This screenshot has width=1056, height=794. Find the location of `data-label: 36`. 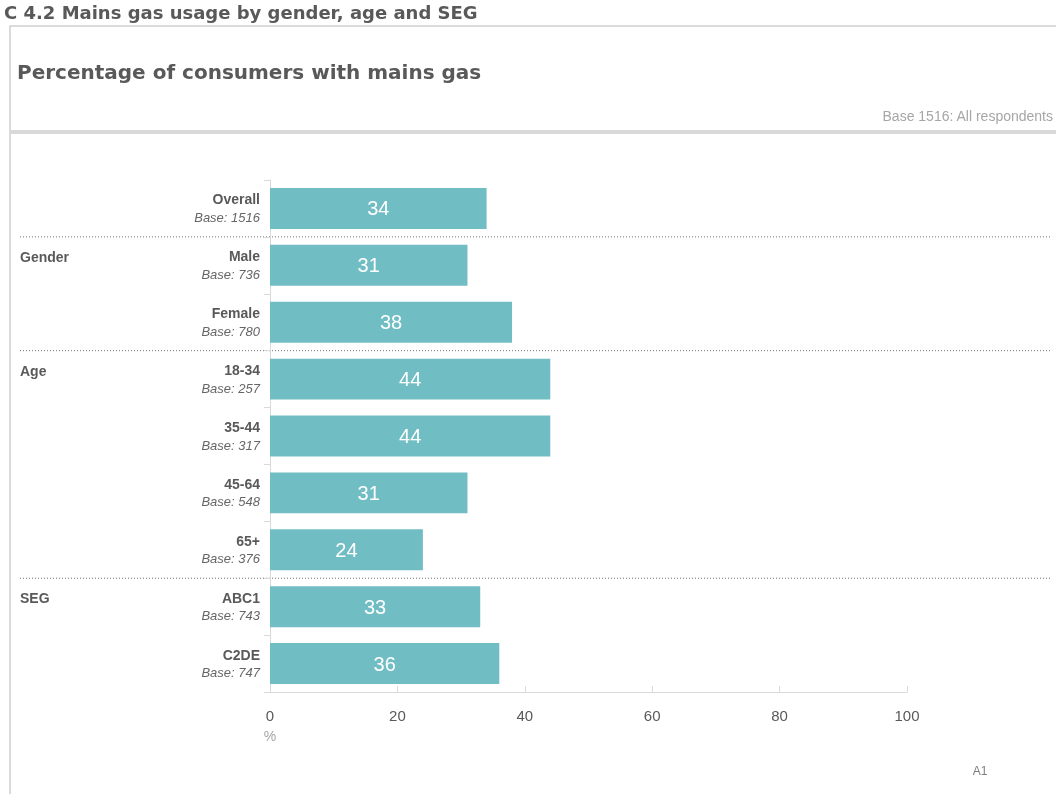

data-label: 36 is located at coordinates (384, 663).